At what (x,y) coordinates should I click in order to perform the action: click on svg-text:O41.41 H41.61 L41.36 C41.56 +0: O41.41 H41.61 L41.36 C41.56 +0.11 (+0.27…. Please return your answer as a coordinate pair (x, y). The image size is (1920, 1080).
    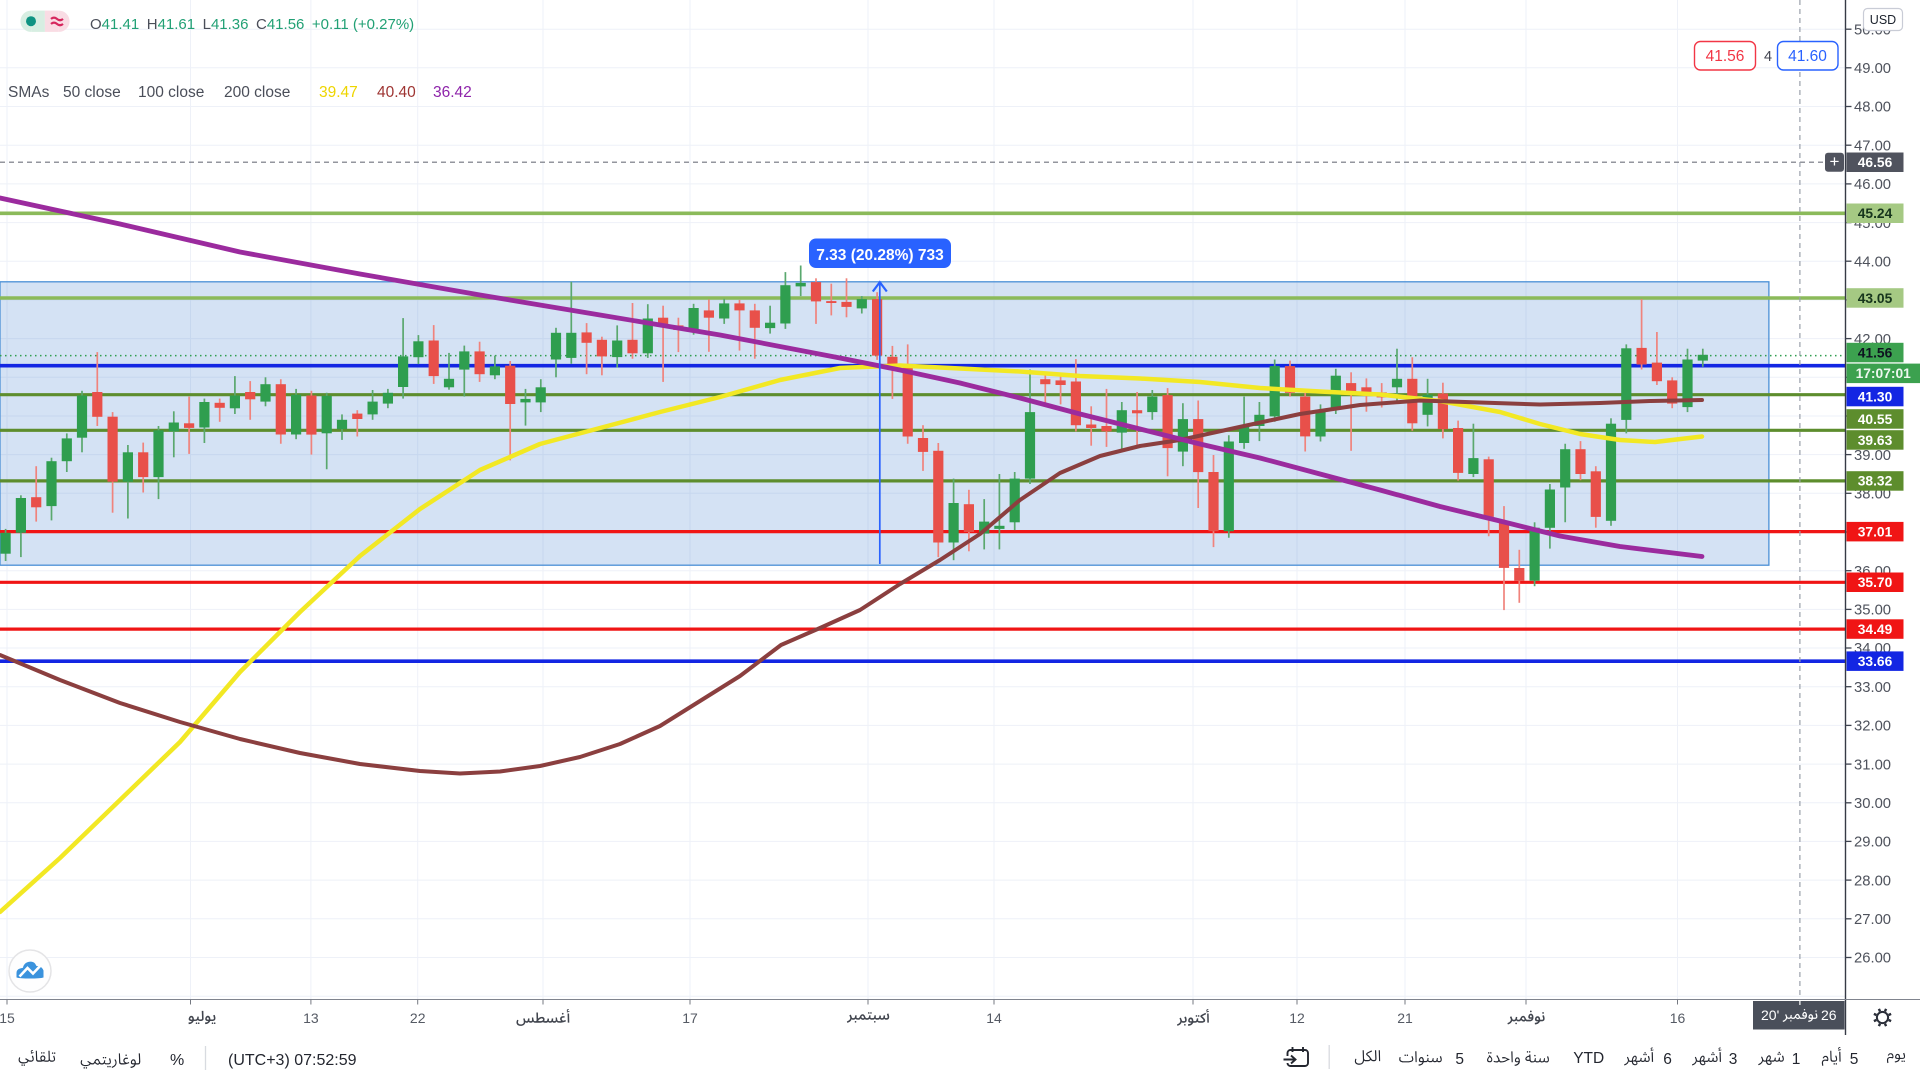
    Looking at the image, I should click on (252, 24).